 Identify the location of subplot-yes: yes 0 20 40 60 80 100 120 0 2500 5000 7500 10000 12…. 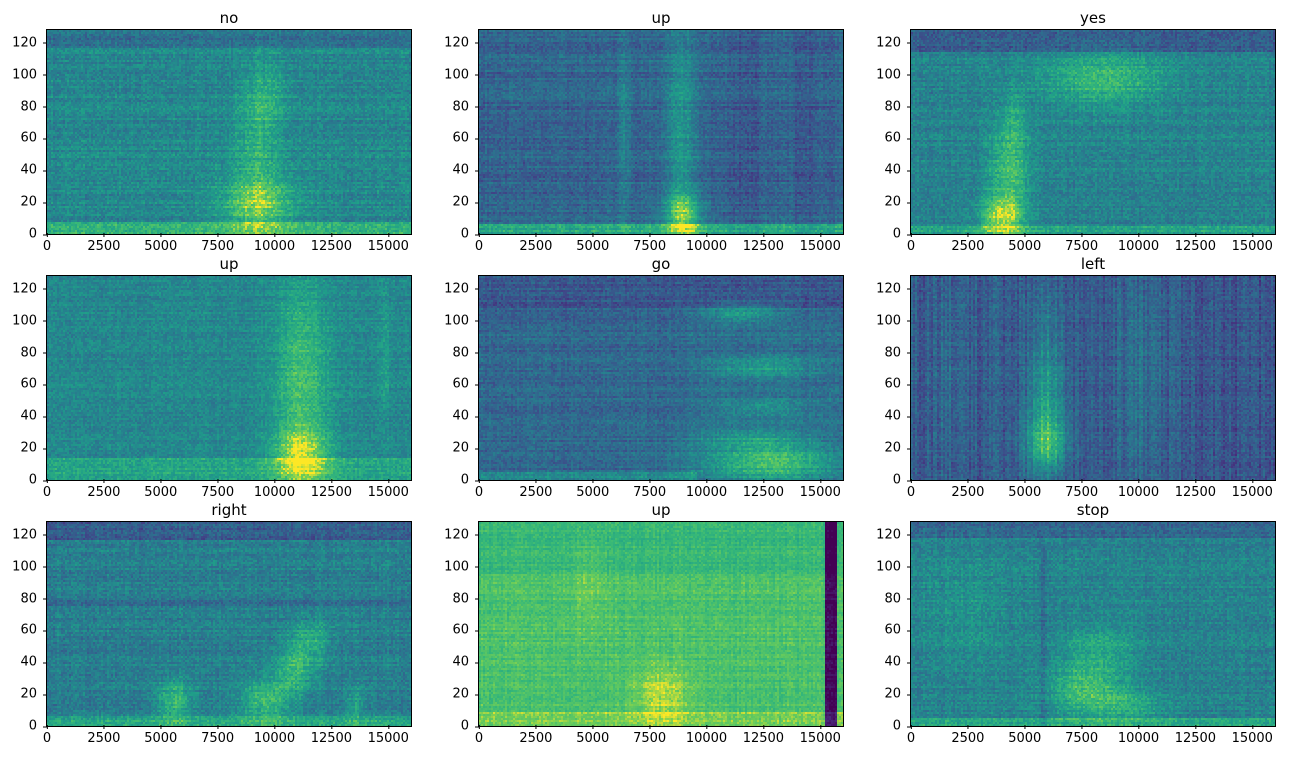
(1080, 131).